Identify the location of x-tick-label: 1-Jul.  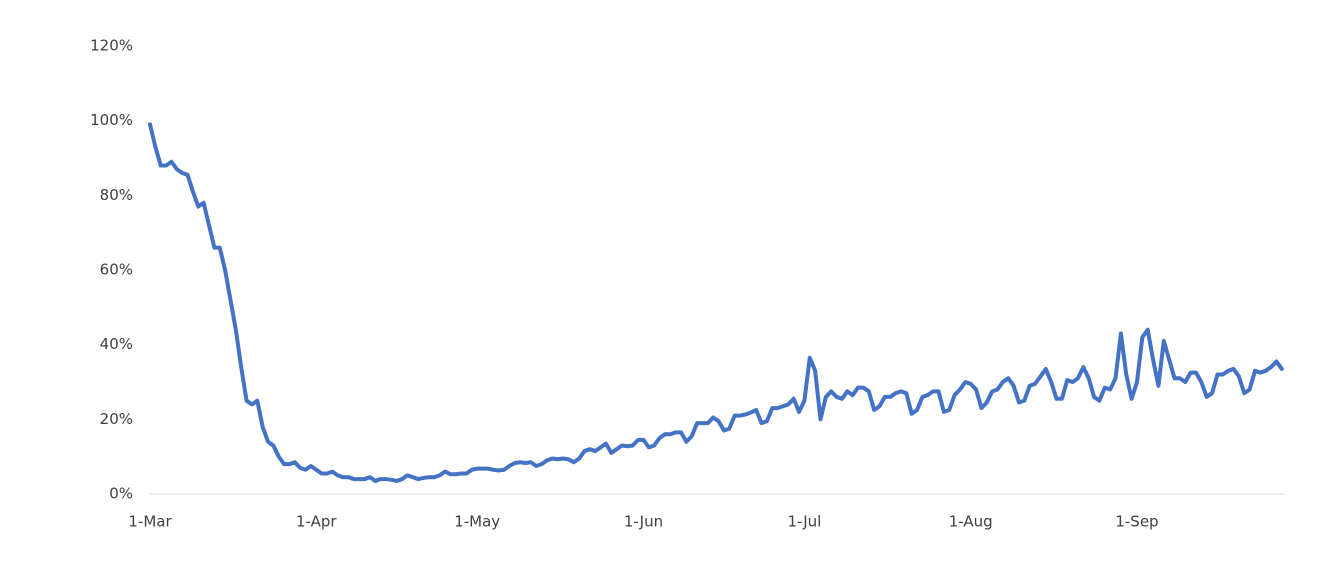
(804, 522).